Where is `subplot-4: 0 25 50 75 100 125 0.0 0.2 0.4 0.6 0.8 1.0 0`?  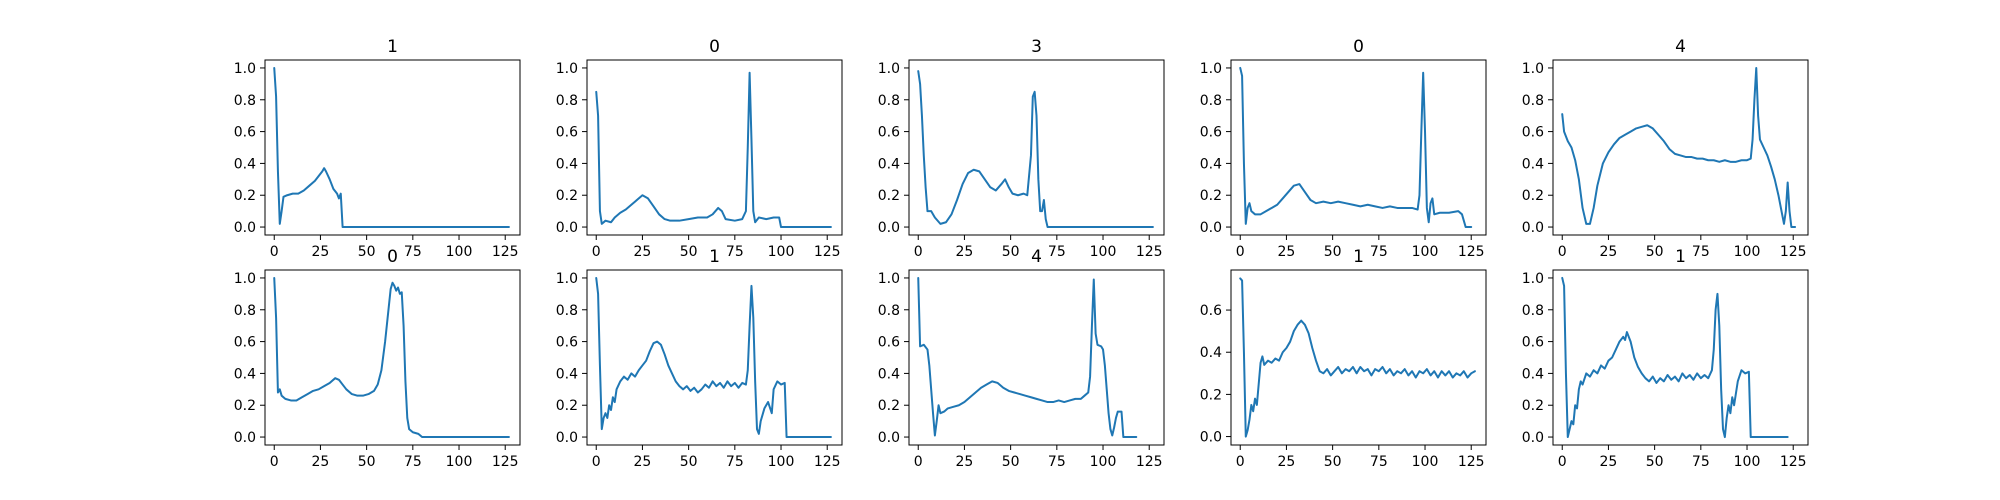
subplot-4: 0 25 50 75 100 125 0.0 0.2 0.4 0.6 0.8 1.0 0 is located at coordinates (1343, 148).